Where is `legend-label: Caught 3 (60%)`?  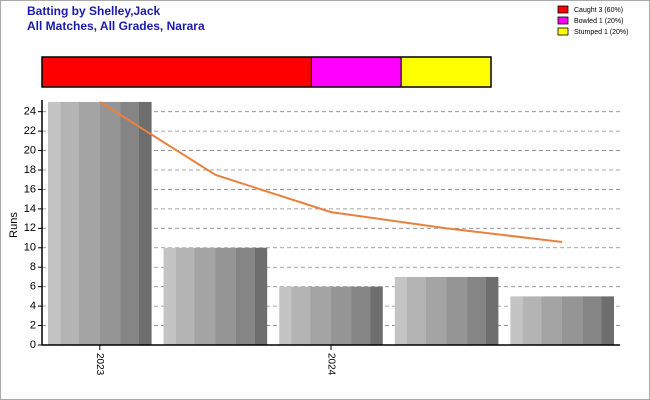
legend-label: Caught 3 (60%) is located at coordinates (598, 10).